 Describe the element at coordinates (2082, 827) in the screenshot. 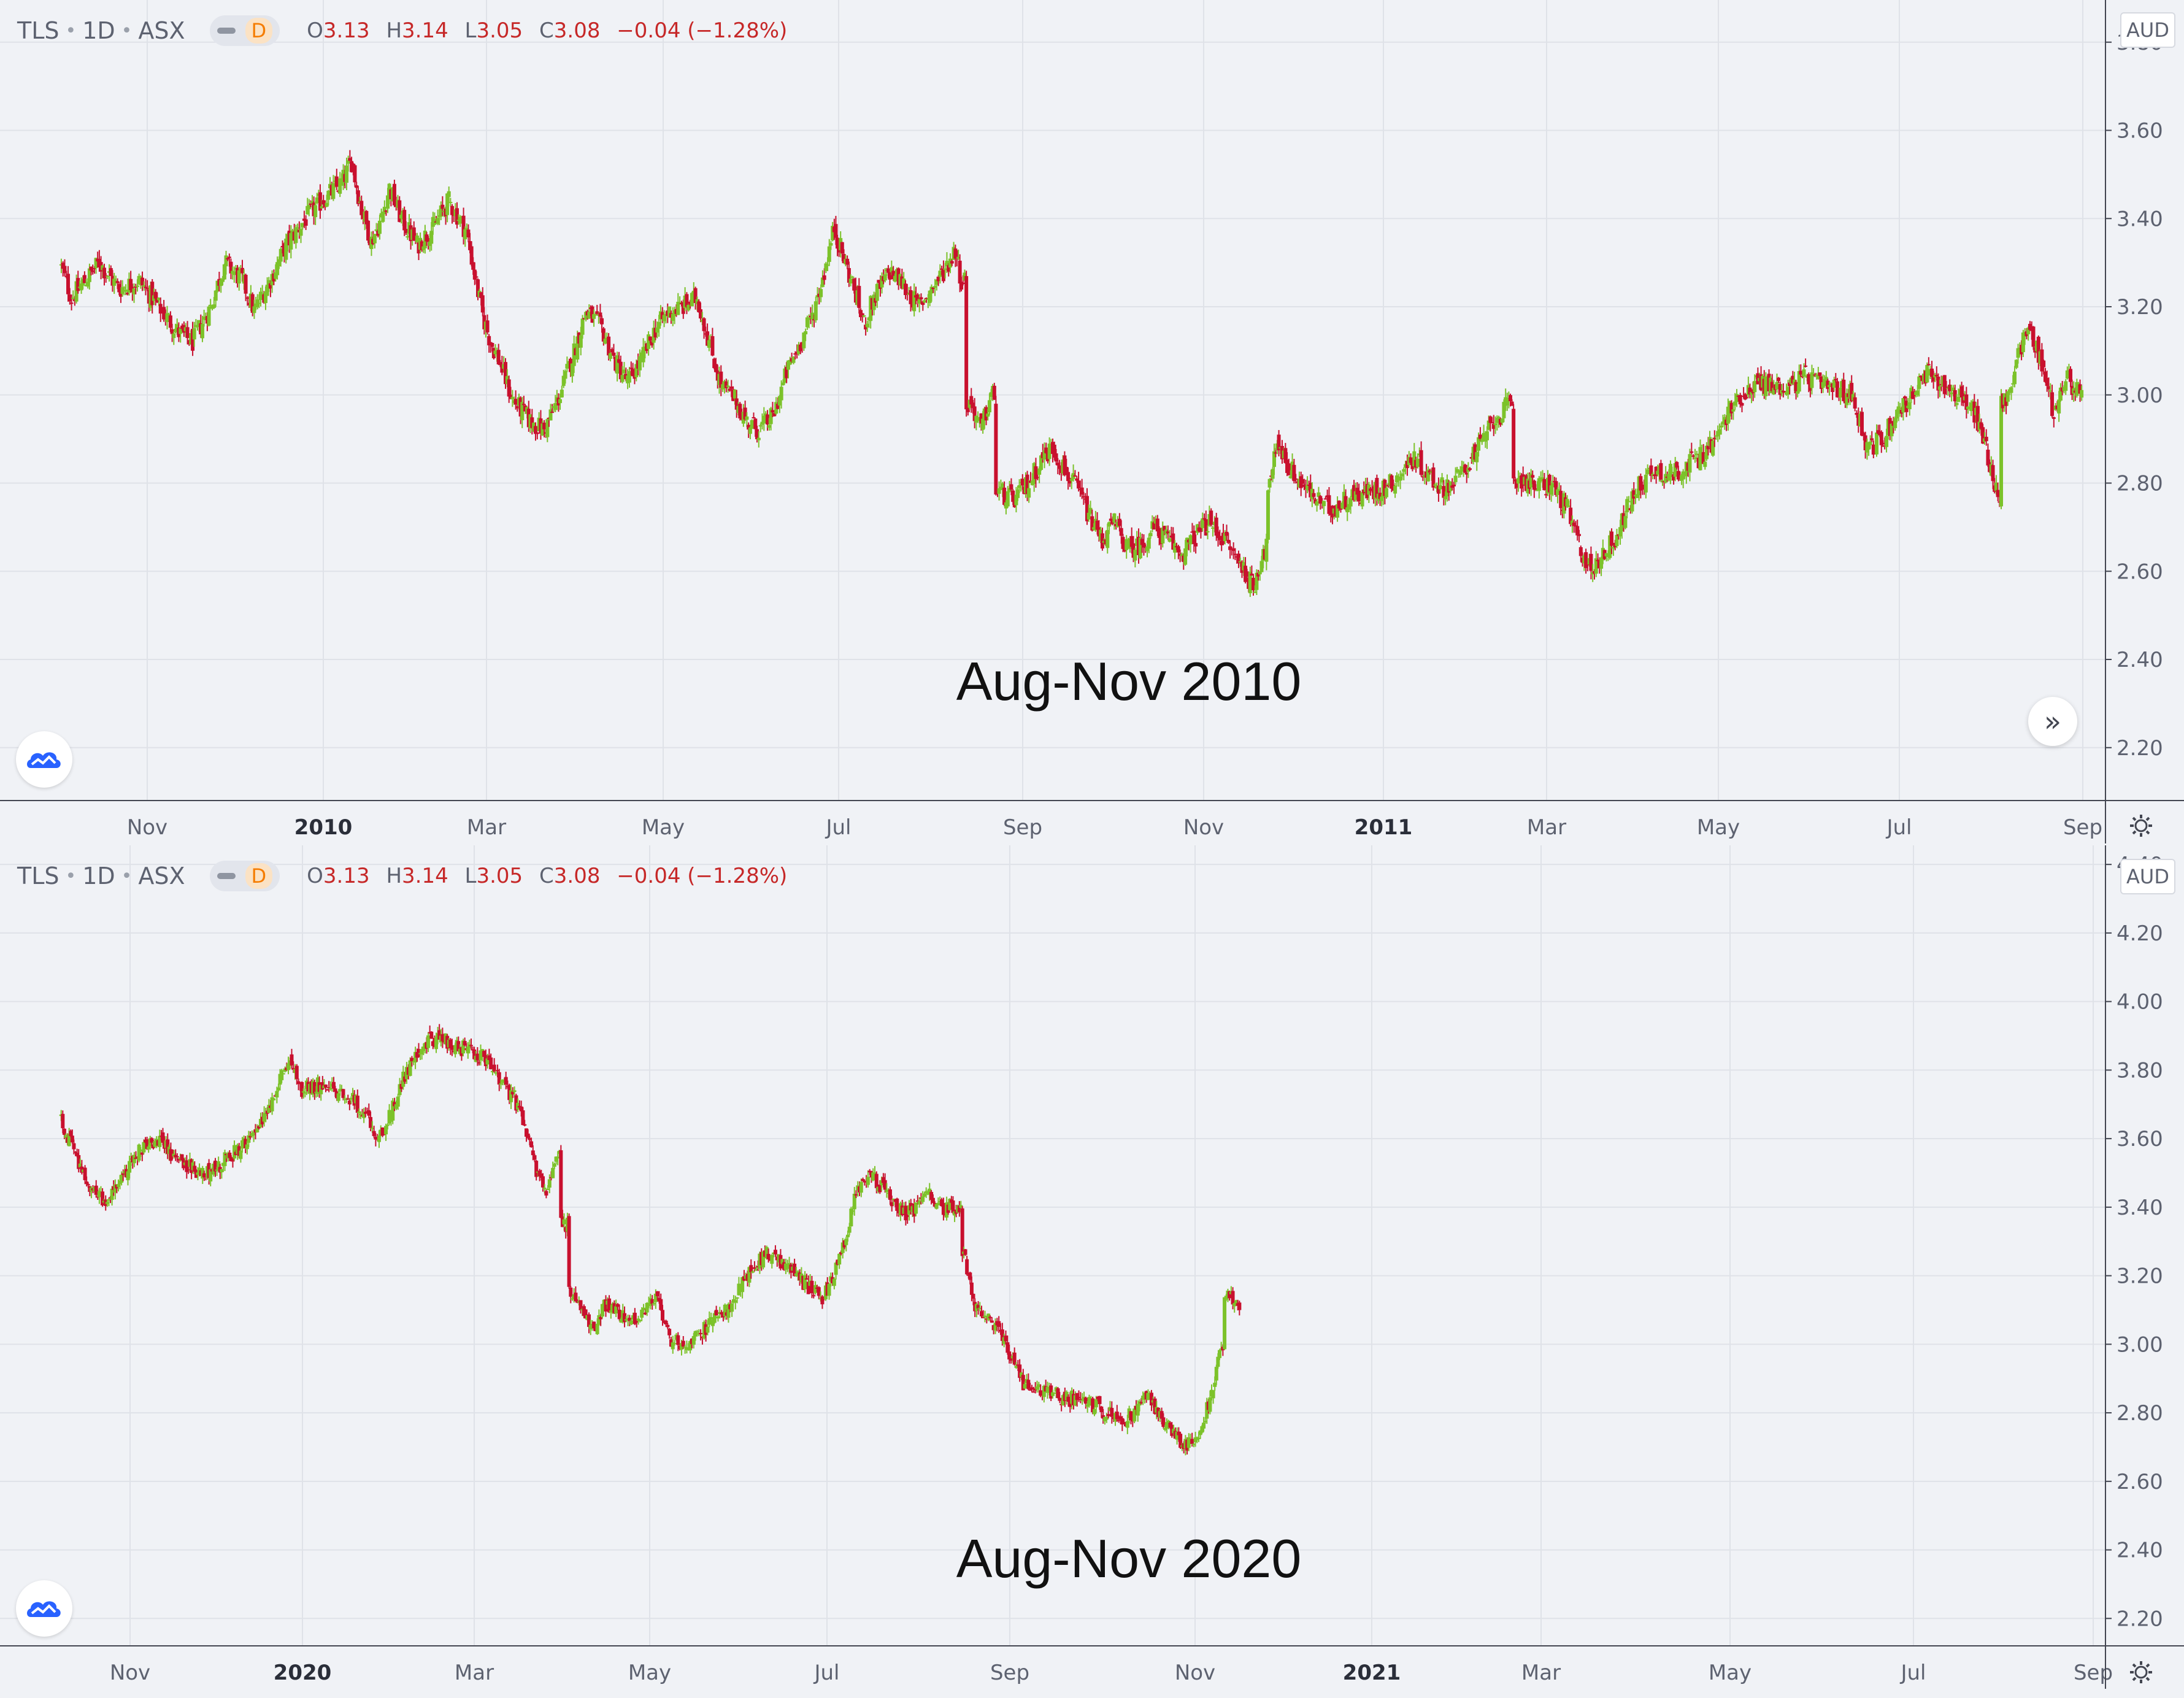

I see `x-tick-label: Sep` at that location.